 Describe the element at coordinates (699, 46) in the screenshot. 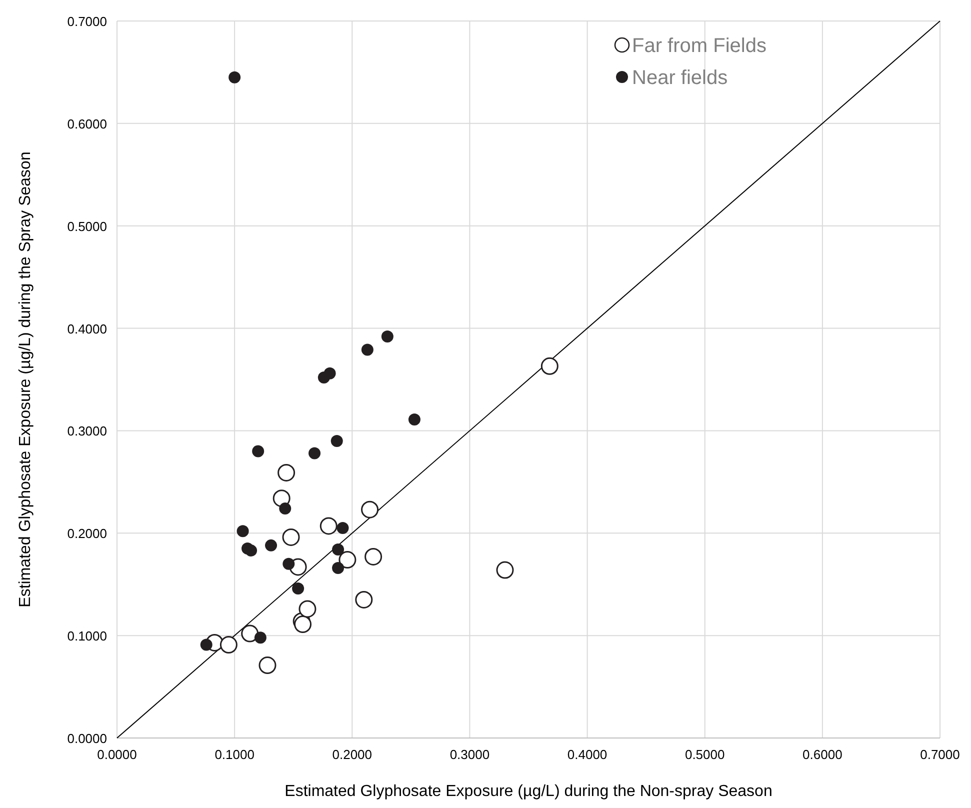

I see `legend-label: Far from Fields` at that location.